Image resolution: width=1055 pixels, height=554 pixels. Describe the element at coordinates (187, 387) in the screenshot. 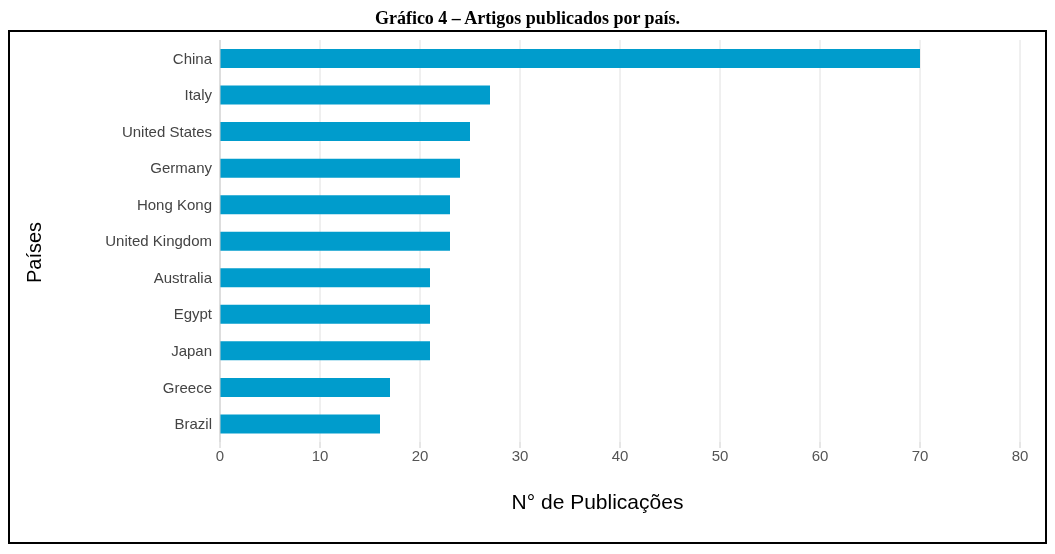

I see `y-tick-label: Greece` at that location.